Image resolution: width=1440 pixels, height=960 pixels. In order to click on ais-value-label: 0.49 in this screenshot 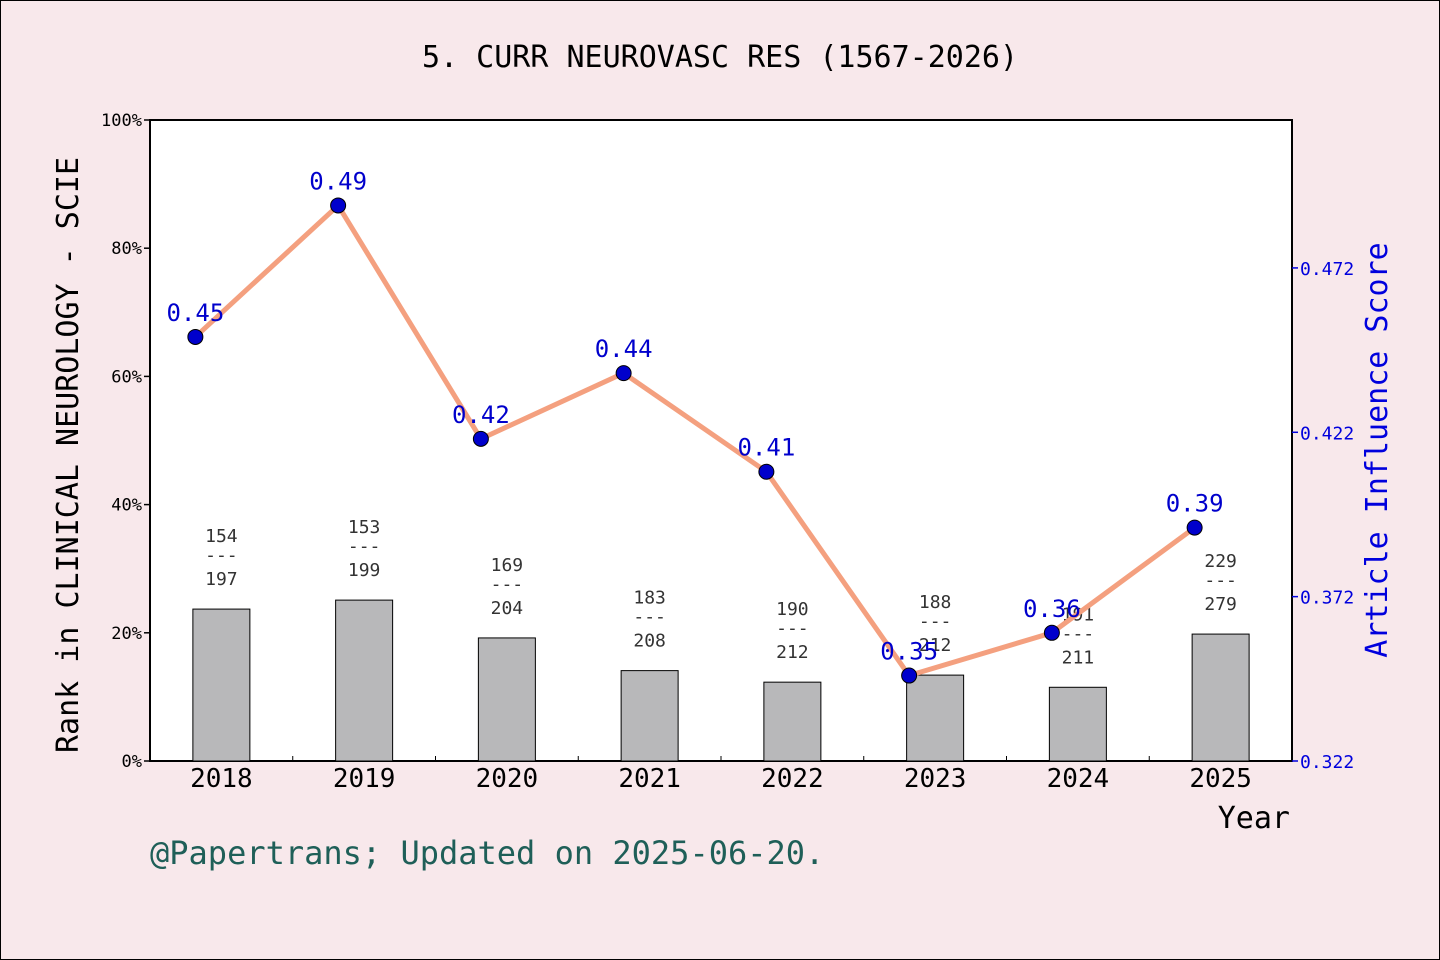, I will do `click(338, 181)`.